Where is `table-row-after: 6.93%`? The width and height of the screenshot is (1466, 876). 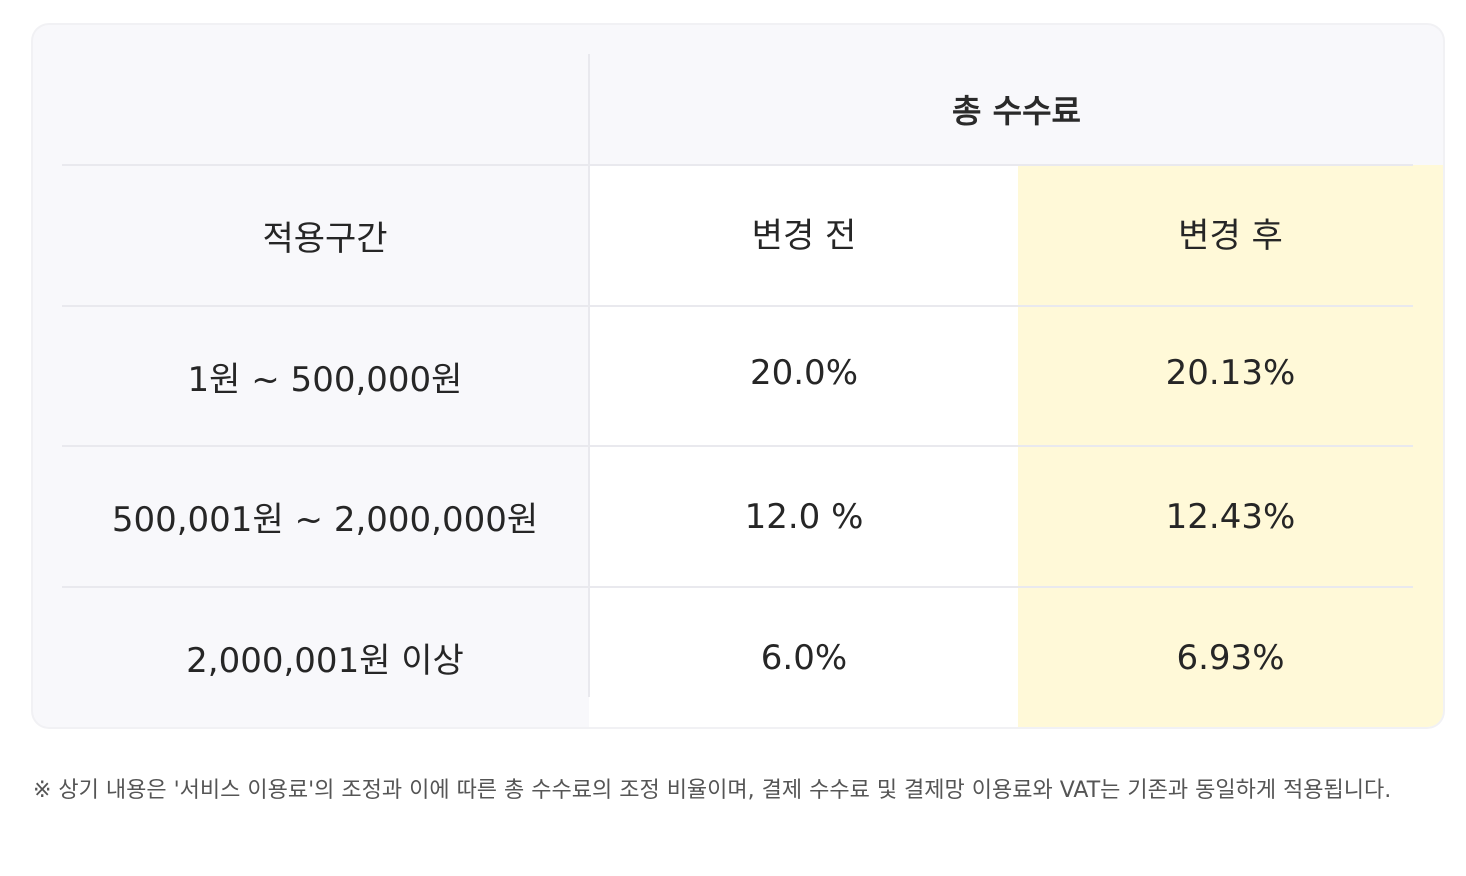 table-row-after: 6.93% is located at coordinates (1230, 657).